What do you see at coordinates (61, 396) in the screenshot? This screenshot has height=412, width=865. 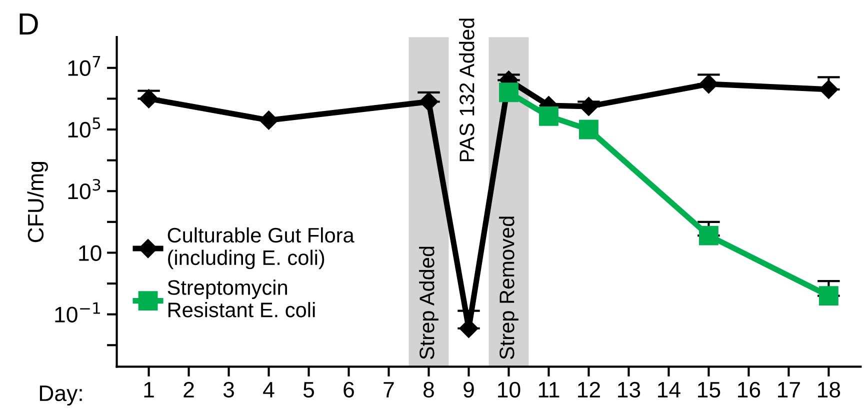 I see `x-axis-title: Day:` at bounding box center [61, 396].